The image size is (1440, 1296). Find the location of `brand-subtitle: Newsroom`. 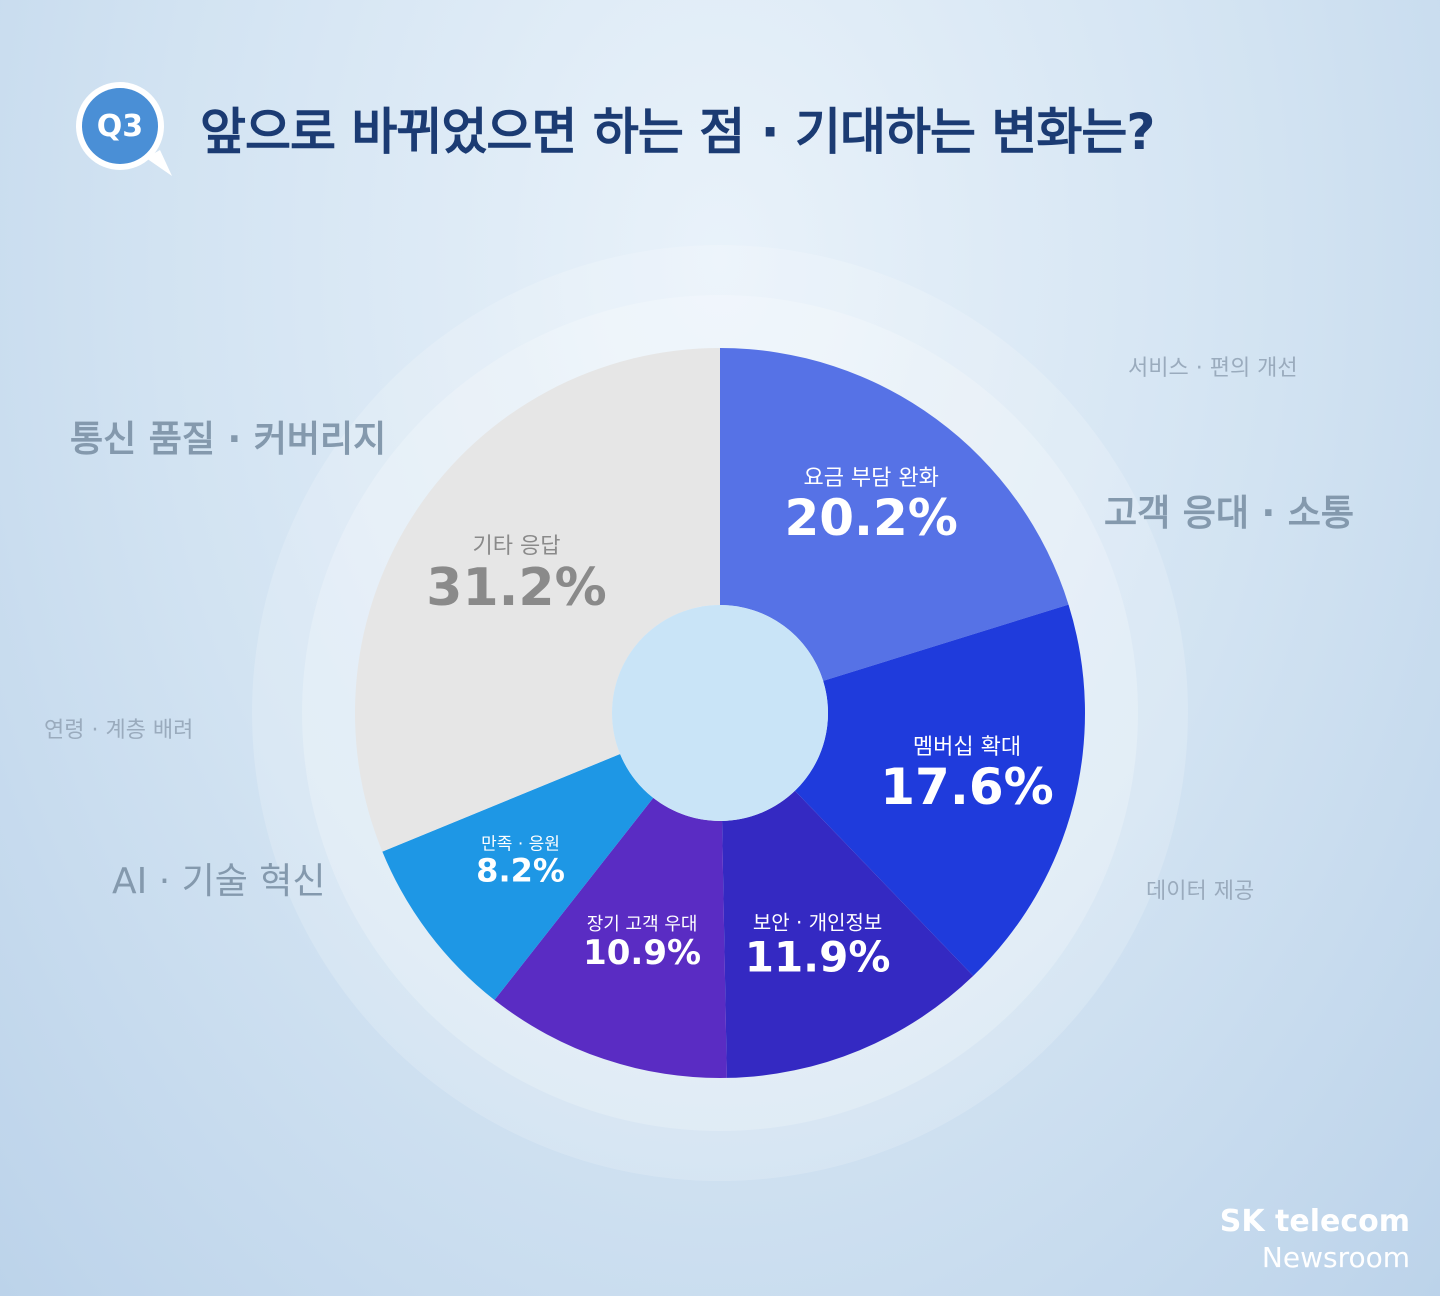

brand-subtitle: Newsroom is located at coordinates (1335, 1257).